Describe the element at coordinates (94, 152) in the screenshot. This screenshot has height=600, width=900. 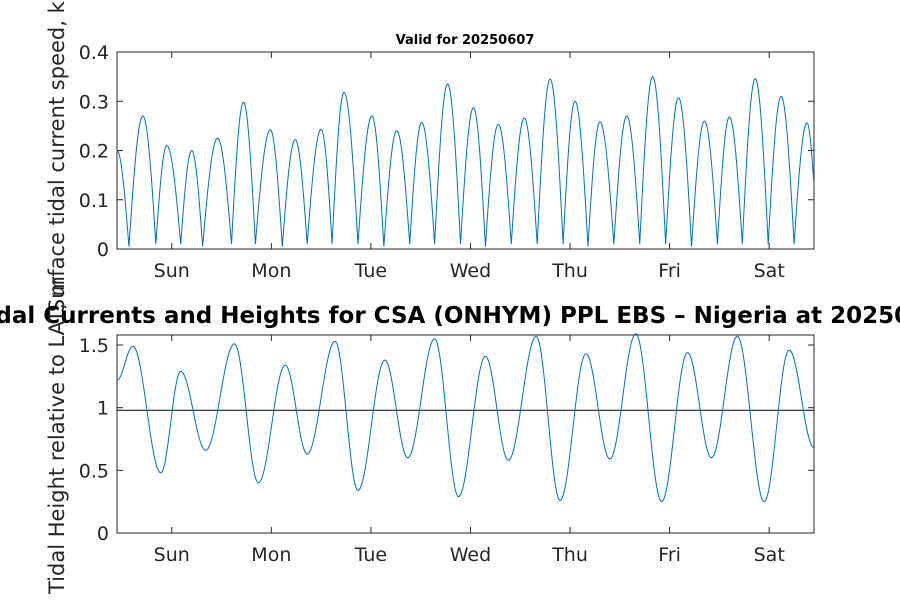
I see `y-tick-label: 0.2` at that location.